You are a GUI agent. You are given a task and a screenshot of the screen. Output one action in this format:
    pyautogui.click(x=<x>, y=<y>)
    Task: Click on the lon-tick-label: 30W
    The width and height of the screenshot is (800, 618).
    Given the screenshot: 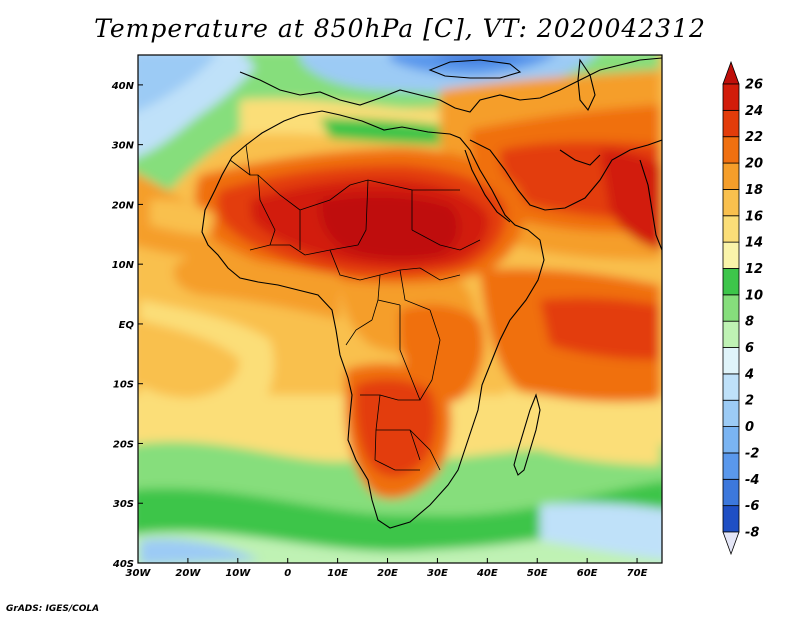 What is the action you would take?
    pyautogui.click(x=139, y=573)
    